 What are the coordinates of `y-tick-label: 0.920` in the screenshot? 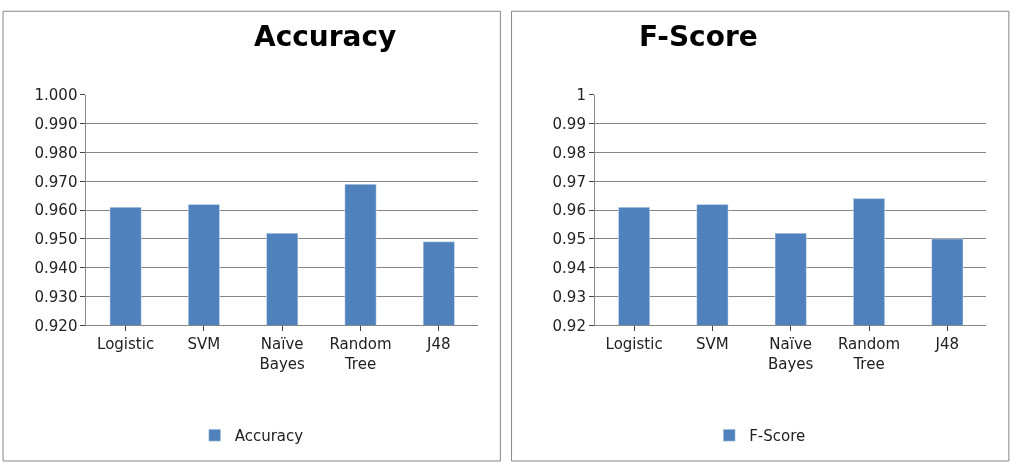 It's located at (56, 325).